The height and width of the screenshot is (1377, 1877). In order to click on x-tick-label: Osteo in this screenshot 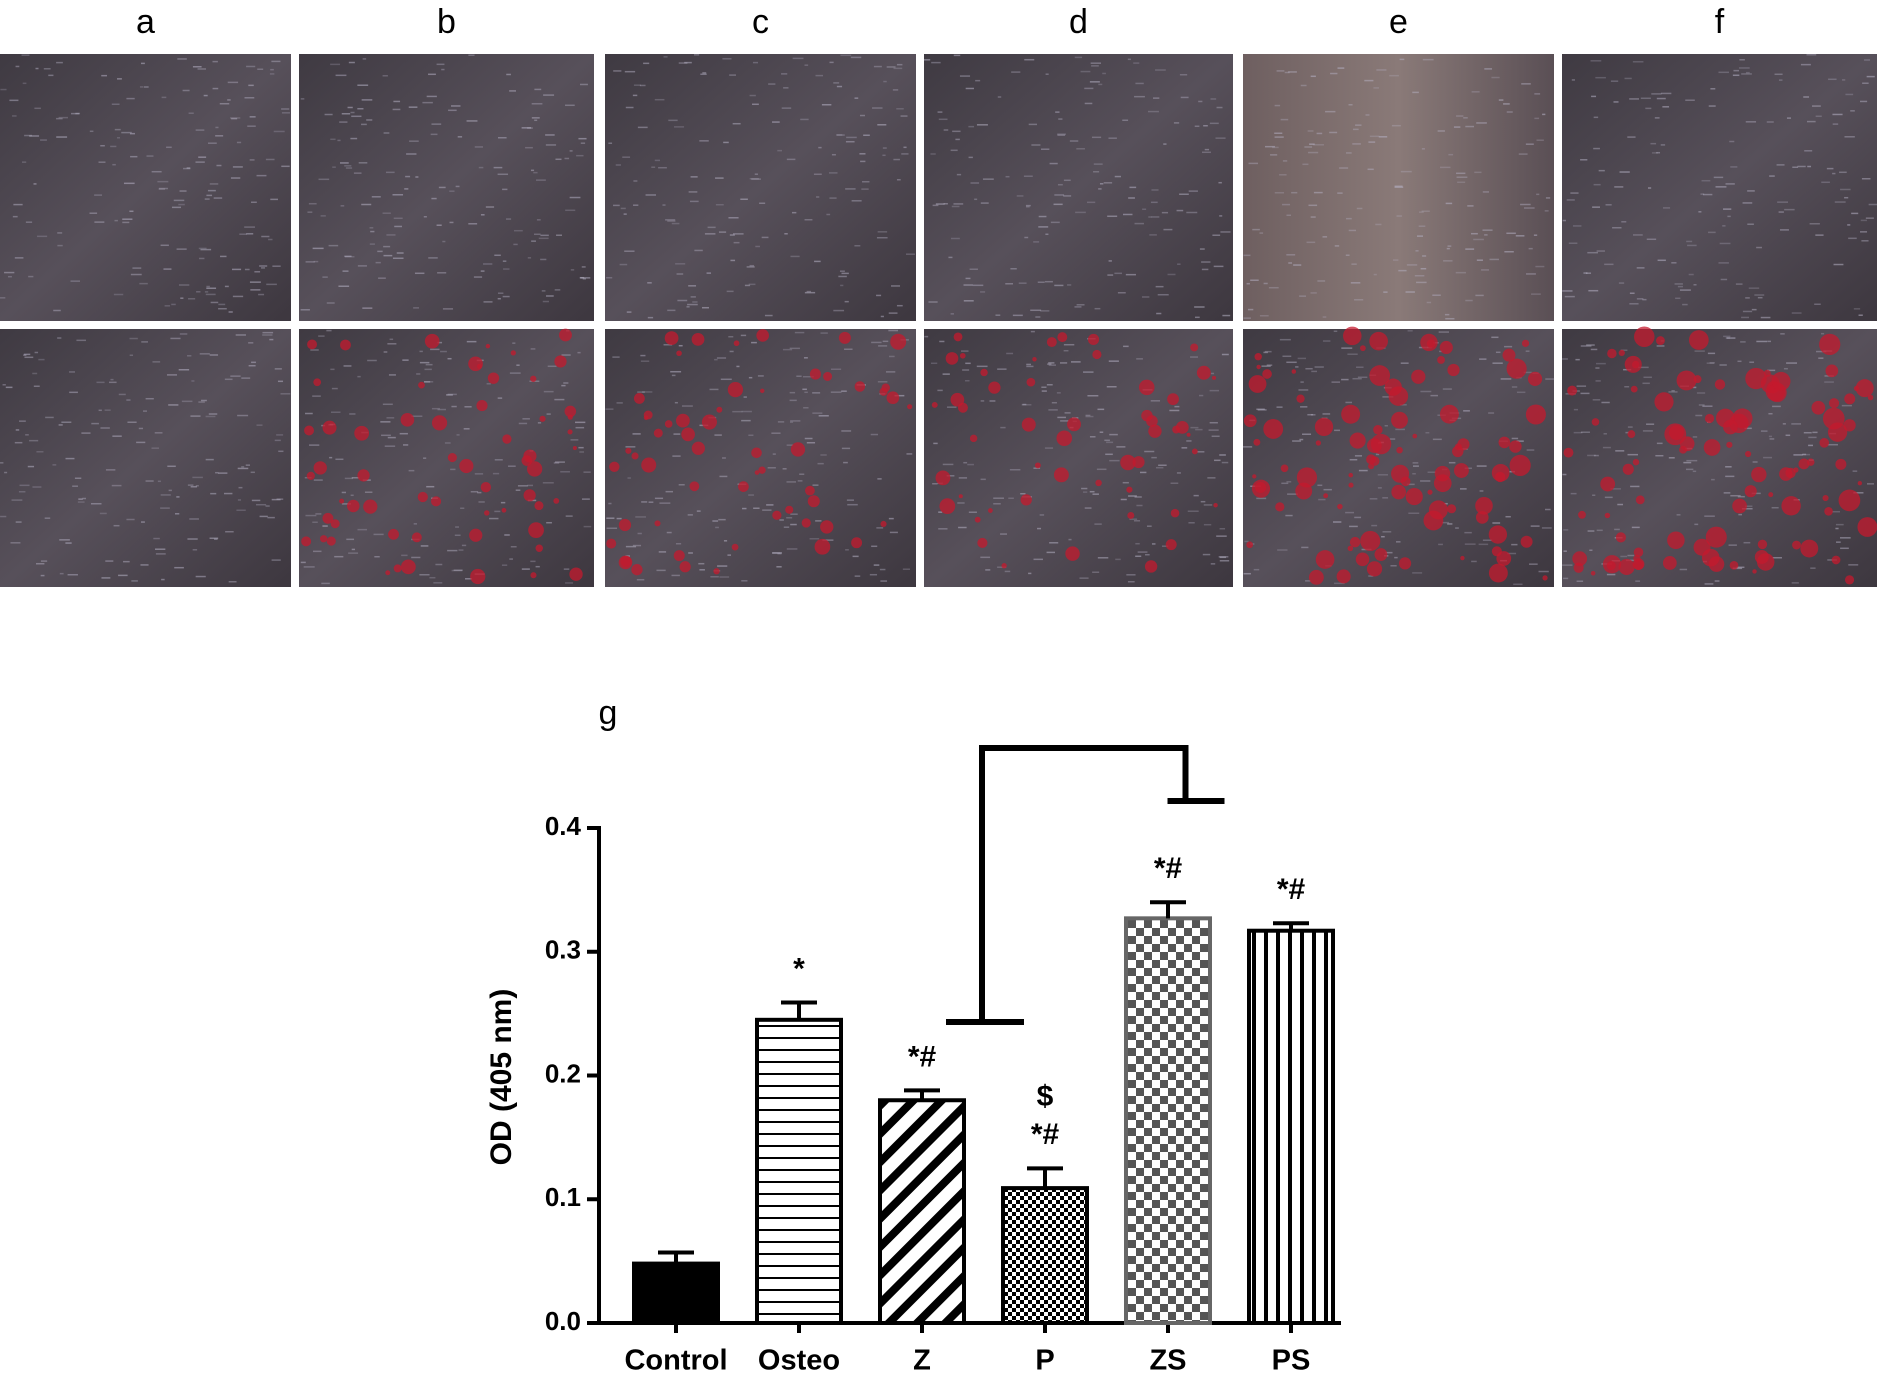, I will do `click(799, 1361)`.